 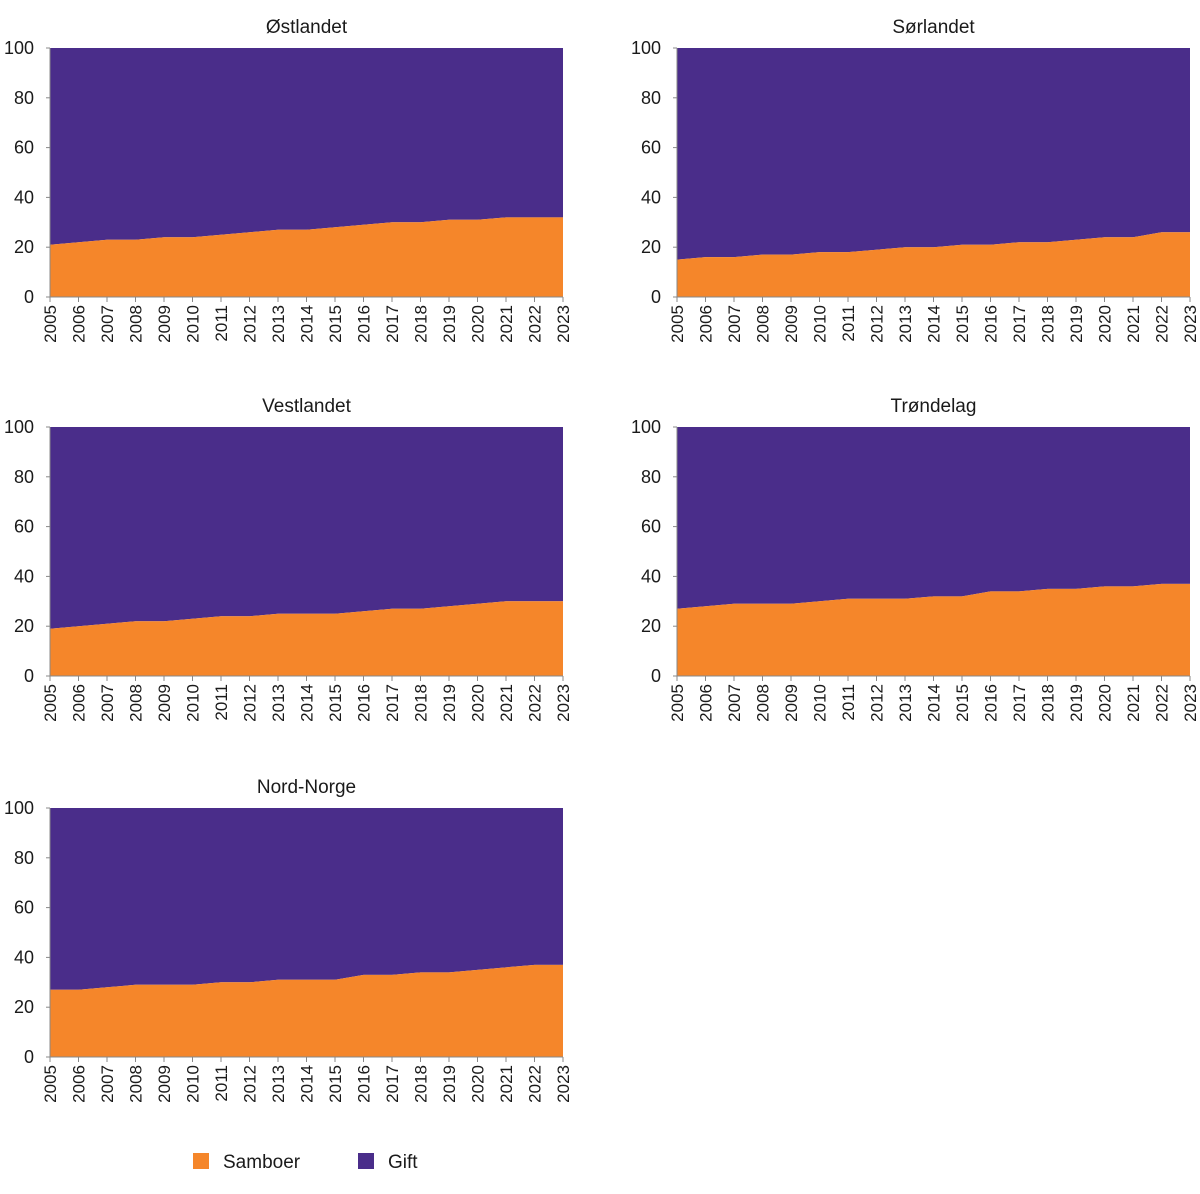 What do you see at coordinates (366, 1161) in the screenshot?
I see `legend-swatch-gift` at bounding box center [366, 1161].